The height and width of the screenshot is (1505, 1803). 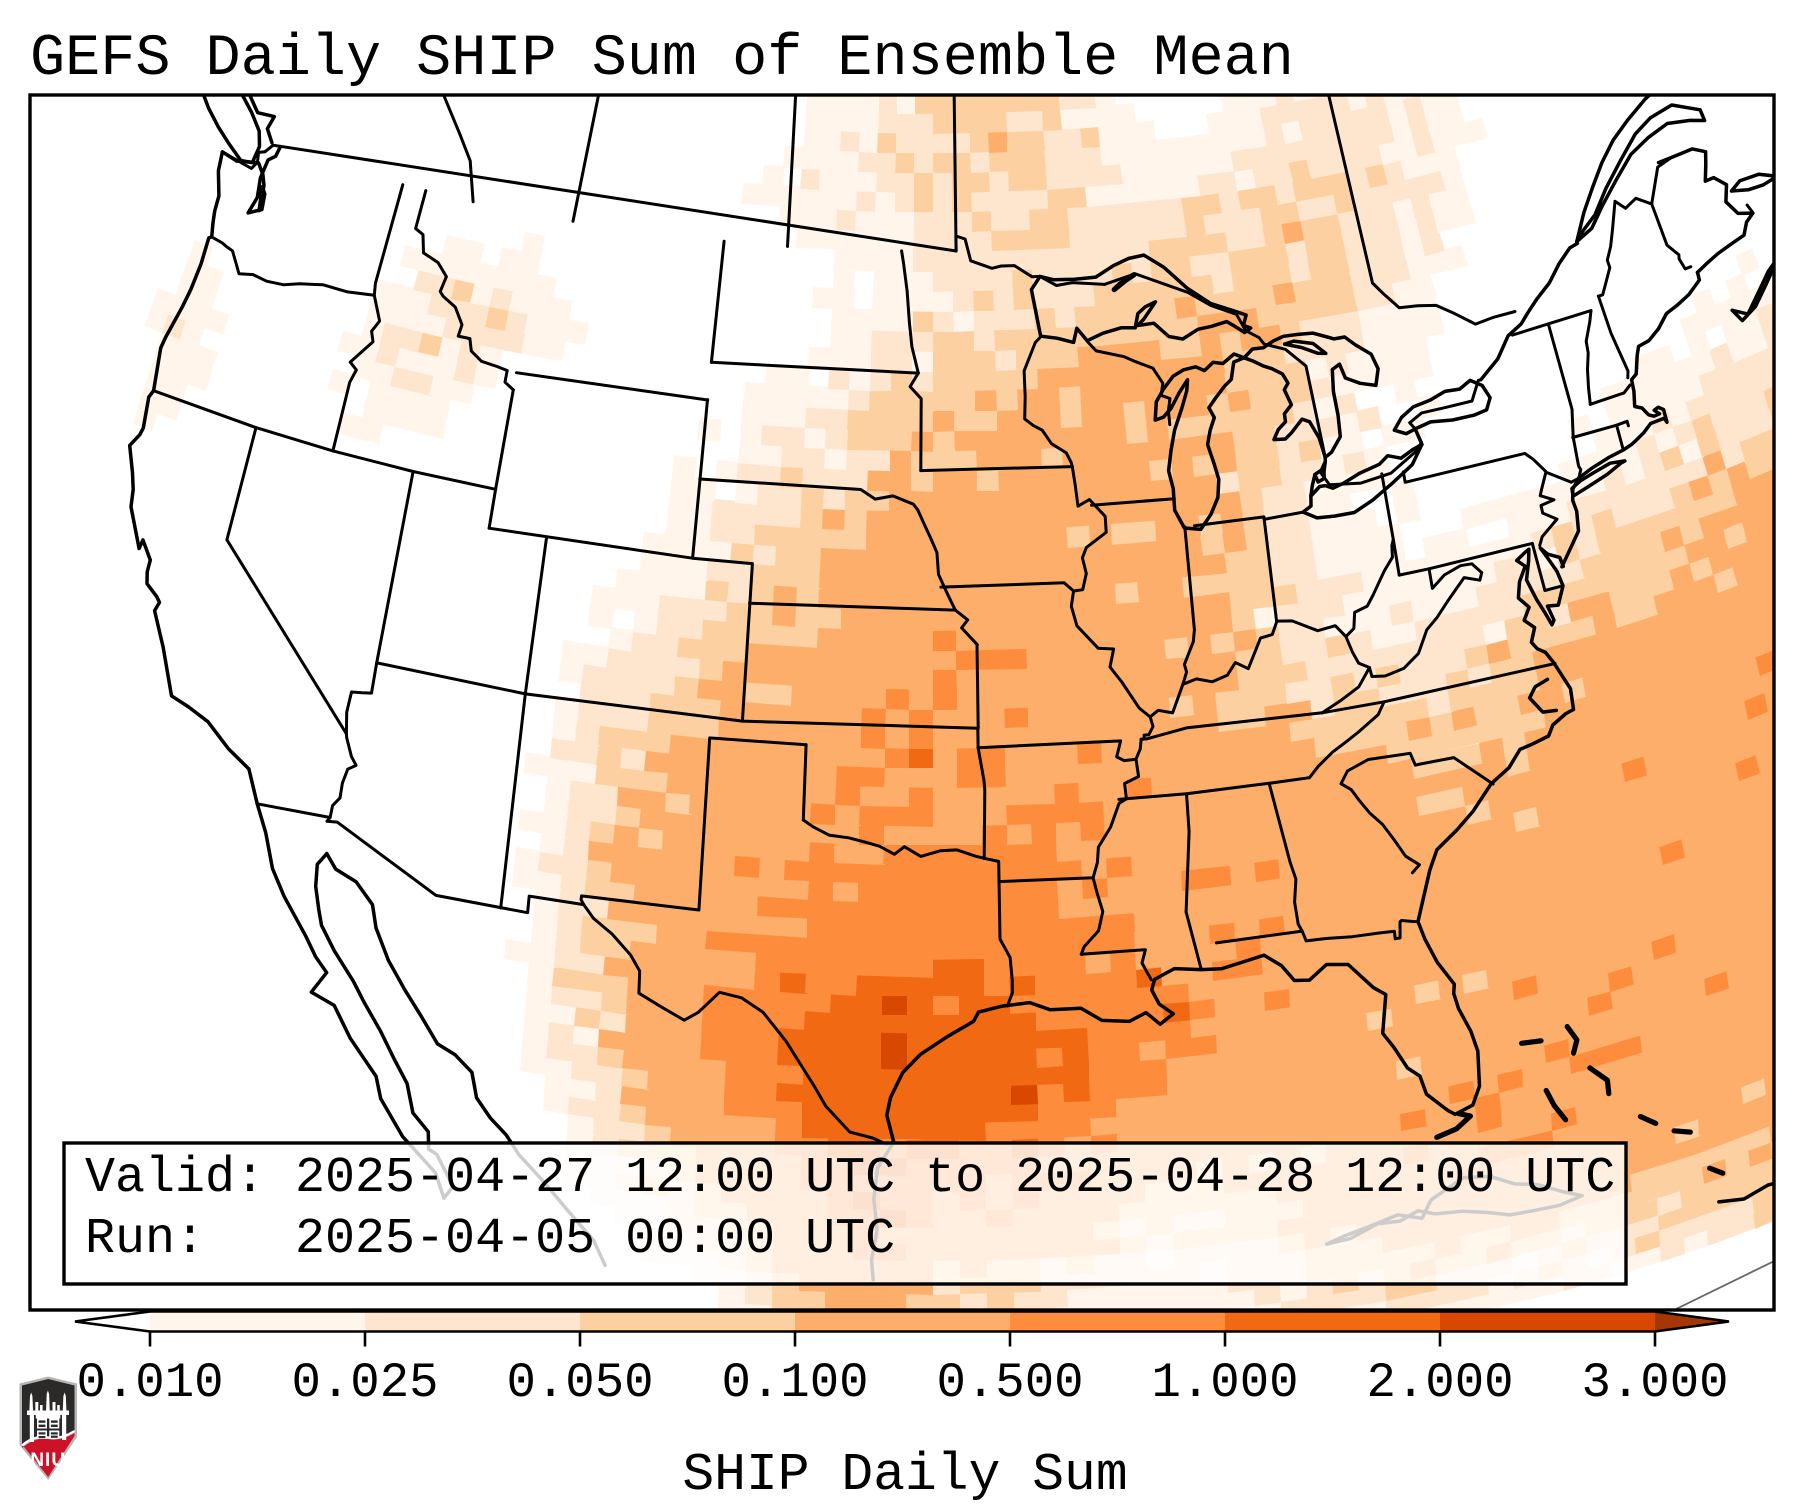 What do you see at coordinates (149, 1383) in the screenshot?
I see `svg-text: 0.010` at bounding box center [149, 1383].